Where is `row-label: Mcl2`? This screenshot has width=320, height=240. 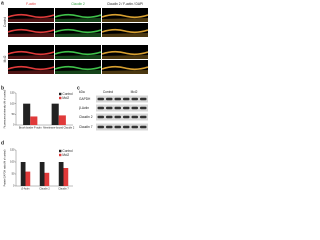 row-label: Mcl2 is located at coordinates (5, 58).